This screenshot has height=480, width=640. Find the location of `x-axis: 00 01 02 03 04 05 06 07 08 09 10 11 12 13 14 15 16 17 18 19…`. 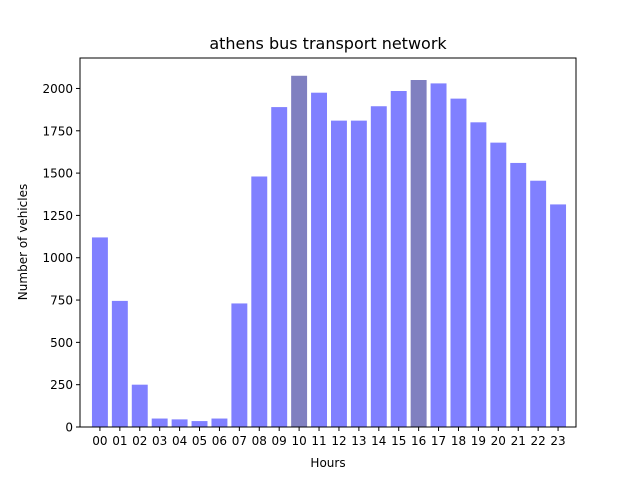

x-axis: 00 01 02 03 04 05 06 07 08 09 10 11 12 13 14 15 16 17 18 19… is located at coordinates (329, 437).